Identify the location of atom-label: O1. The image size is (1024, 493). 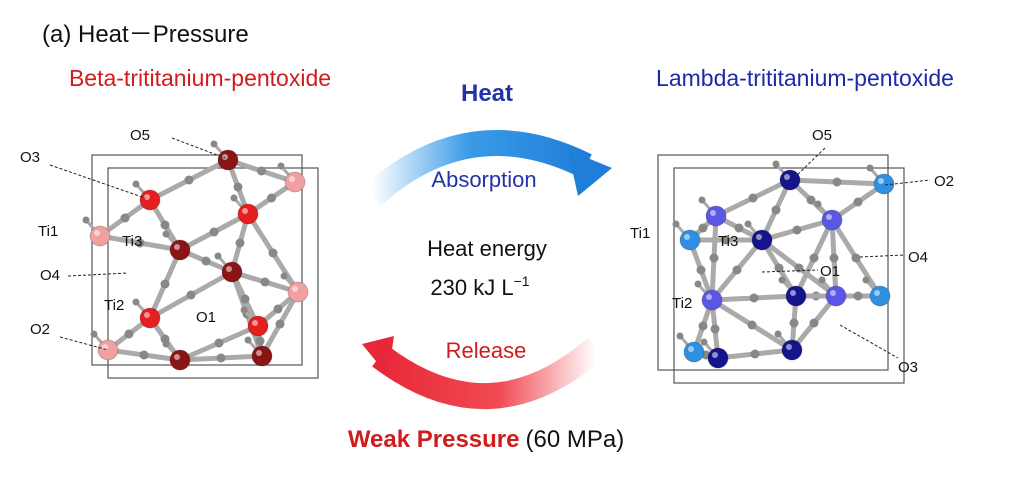
(830, 271).